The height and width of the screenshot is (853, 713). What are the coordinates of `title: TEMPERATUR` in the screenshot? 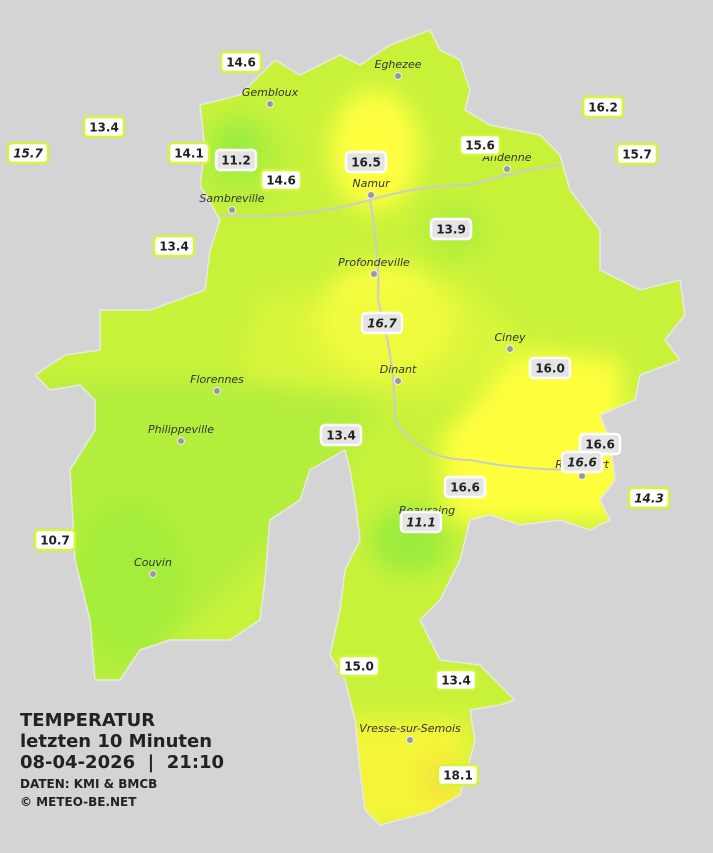 It's located at (88, 720).